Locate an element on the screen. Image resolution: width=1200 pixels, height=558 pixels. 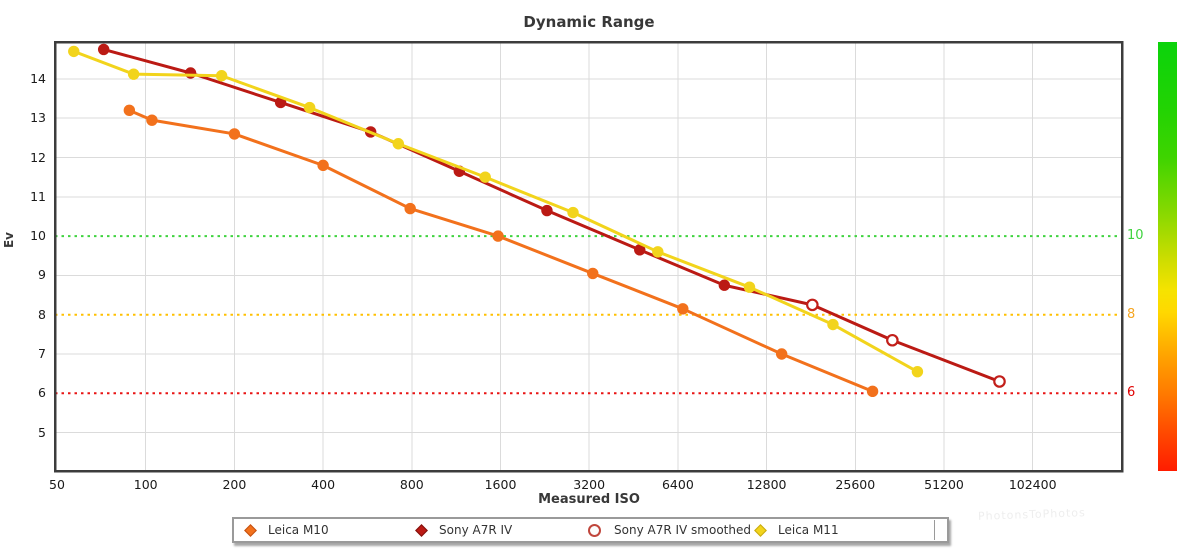
y-tick-label: 9 is located at coordinates (42, 275).